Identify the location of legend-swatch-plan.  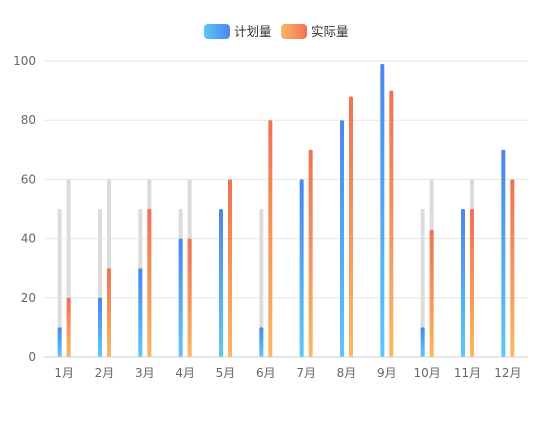
(217, 31).